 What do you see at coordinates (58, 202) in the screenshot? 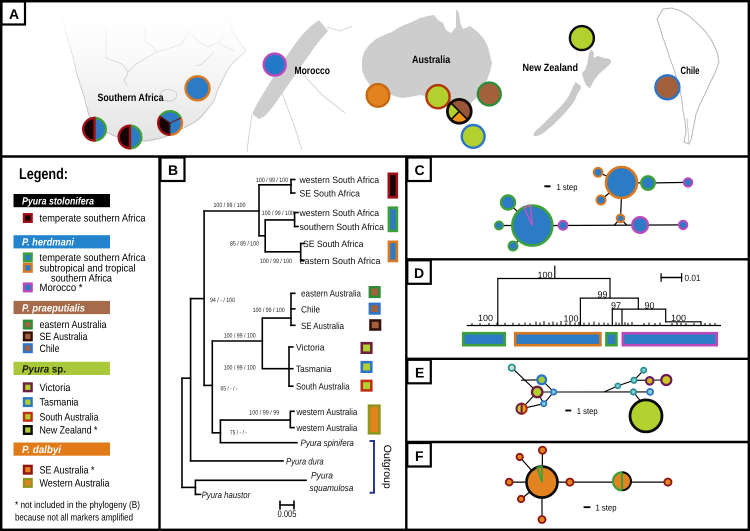
I see `svg-text: Pyura stolonifera` at bounding box center [58, 202].